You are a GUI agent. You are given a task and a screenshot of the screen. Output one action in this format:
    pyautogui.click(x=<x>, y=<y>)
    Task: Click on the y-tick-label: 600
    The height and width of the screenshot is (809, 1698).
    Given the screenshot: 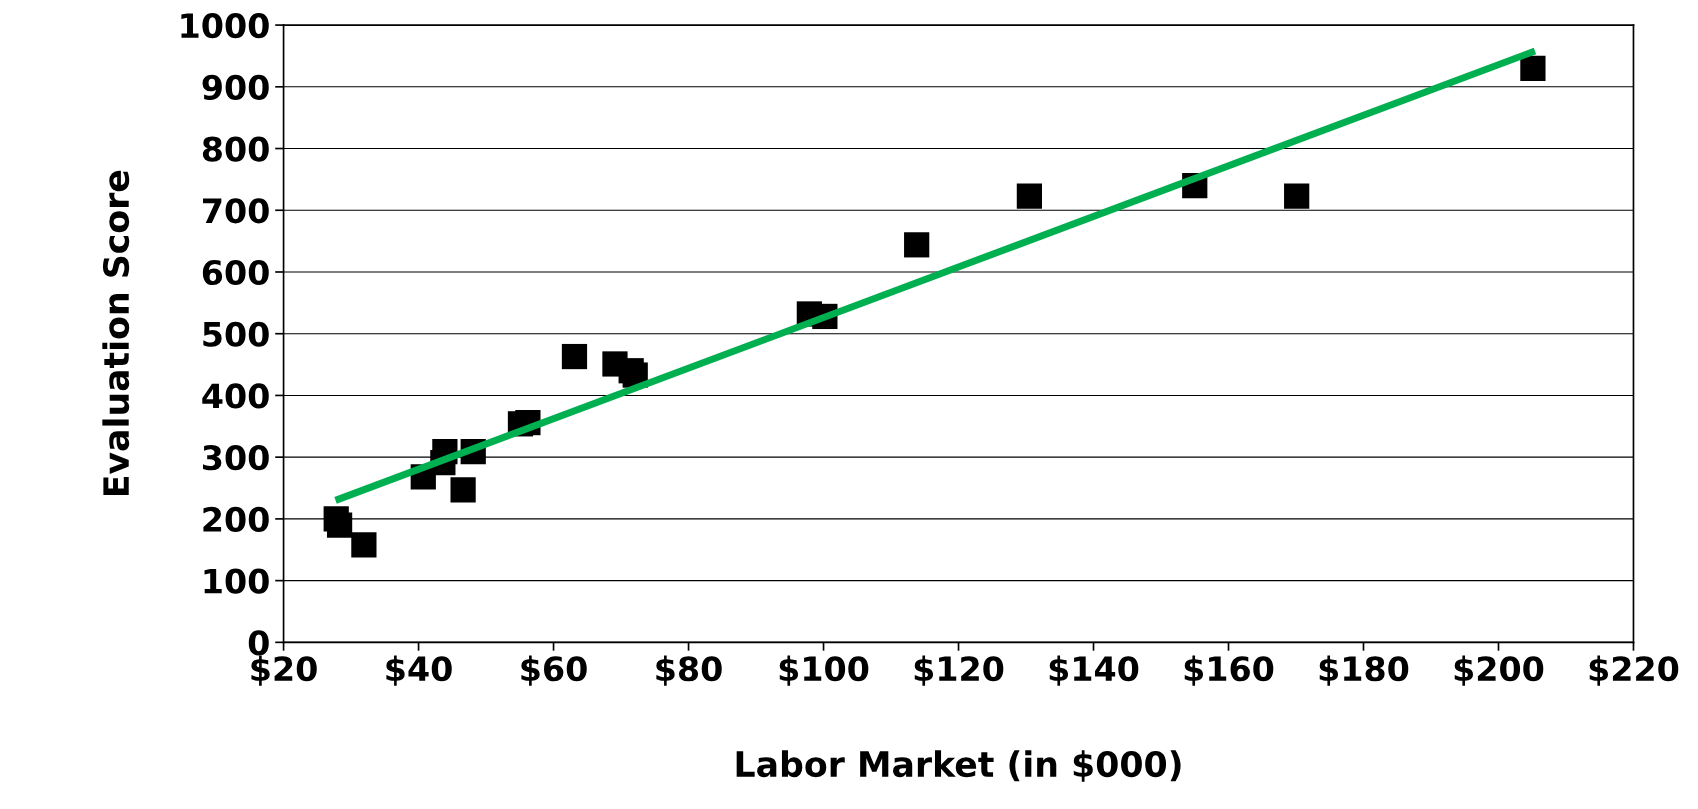 What is the action you would take?
    pyautogui.click(x=235, y=272)
    